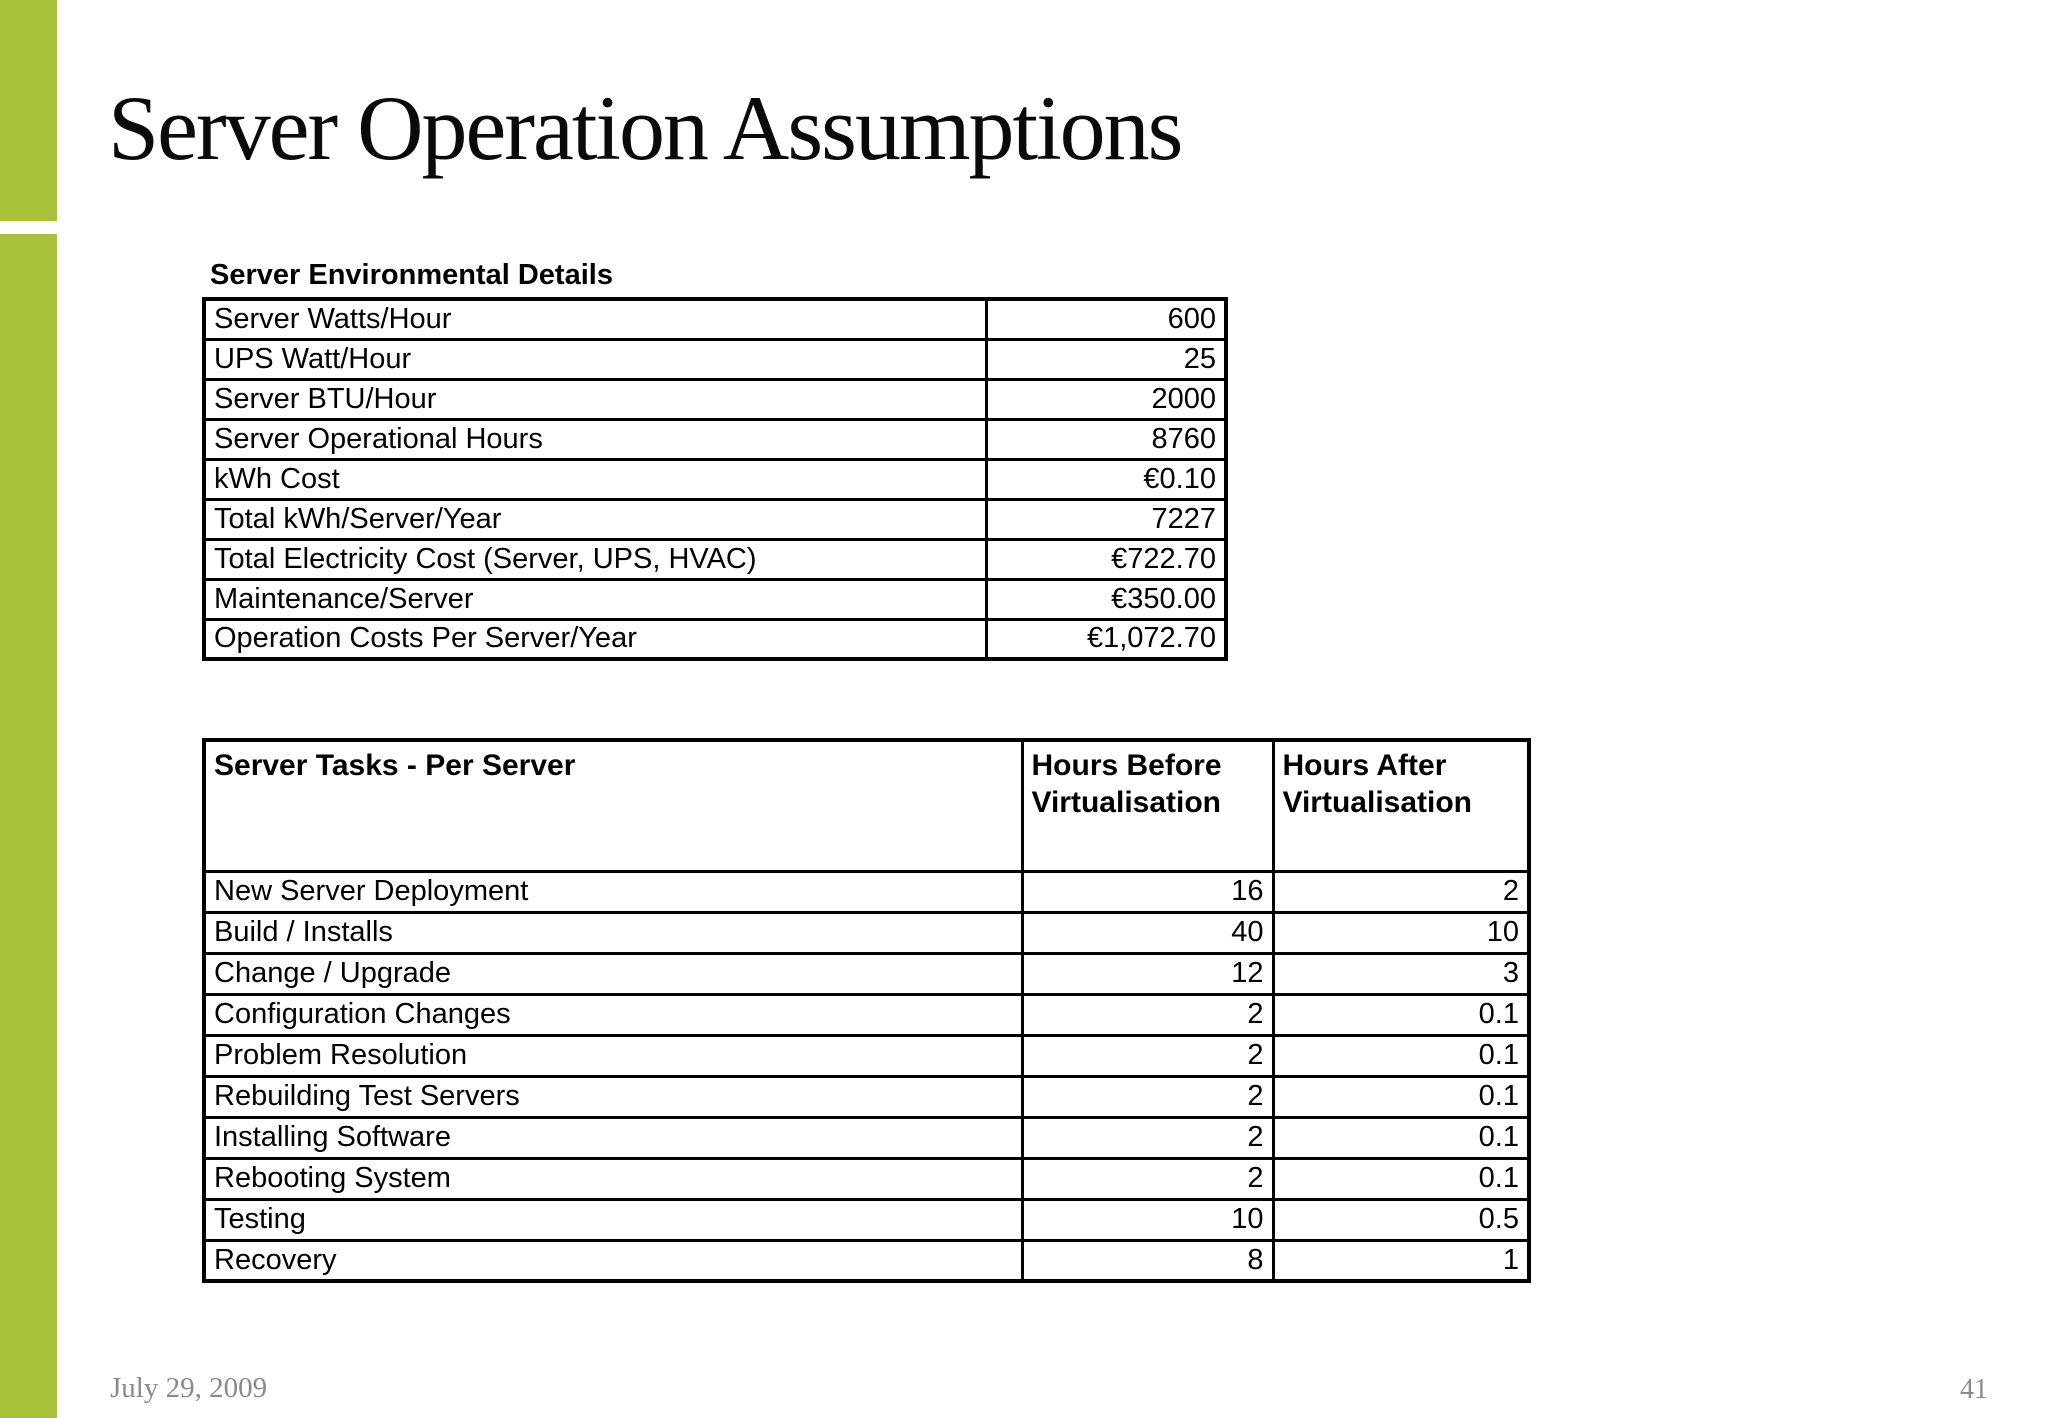 The height and width of the screenshot is (1418, 2048). I want to click on tasks-table-row: Configuration Changes 2 0.1, so click(866, 1014).